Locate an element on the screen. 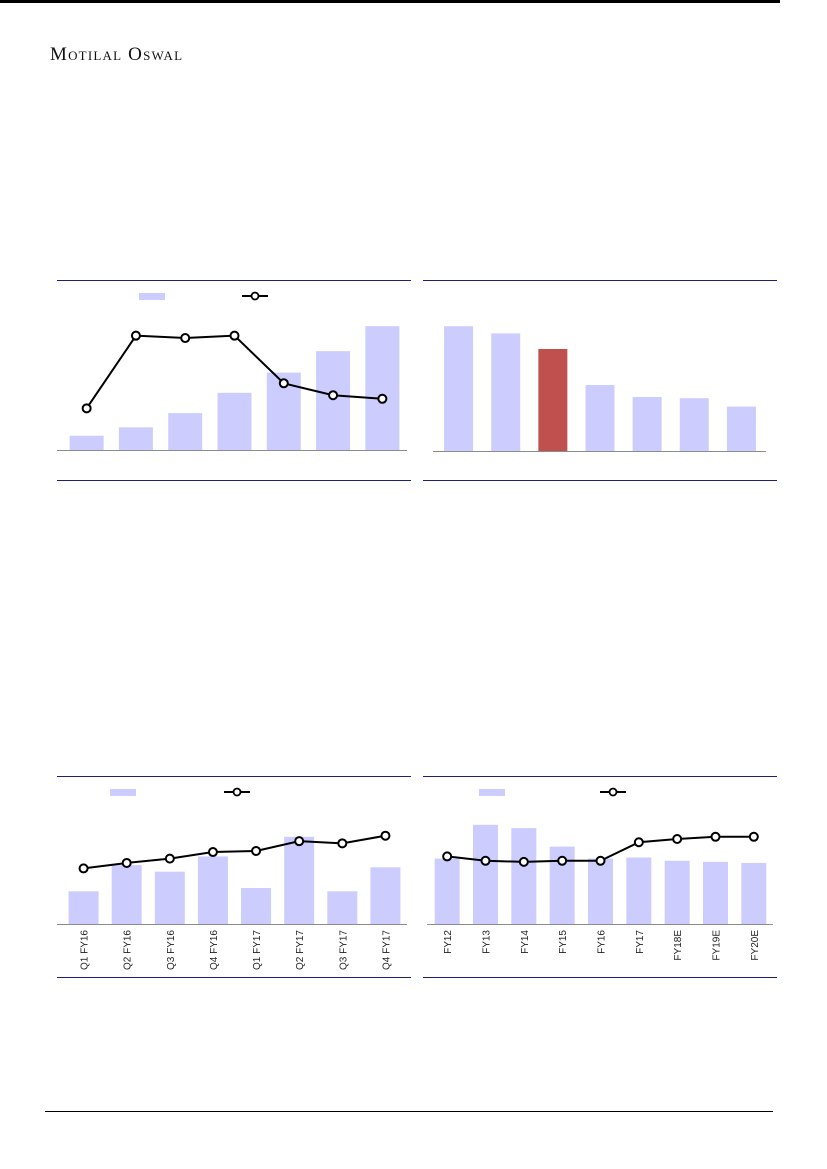 The image size is (827, 1169). chart4-bottom-rule is located at coordinates (600, 977).